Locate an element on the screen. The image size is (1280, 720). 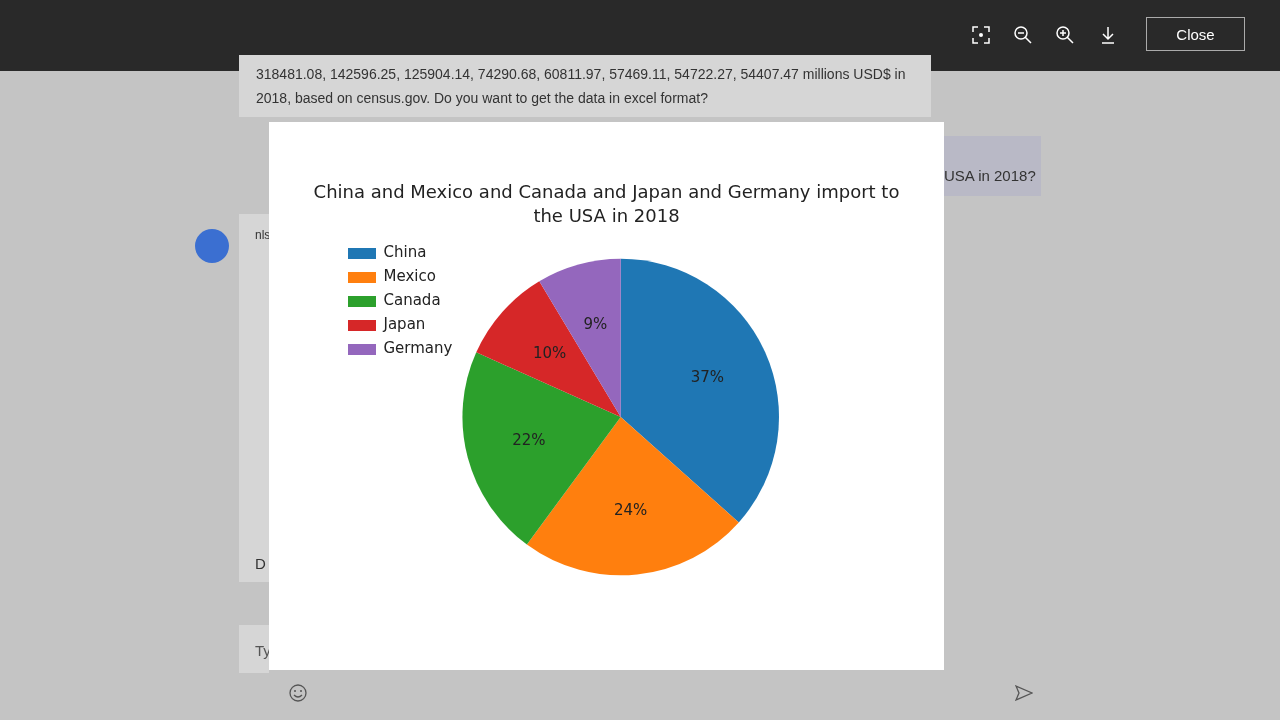
data-label: 9% is located at coordinates (595, 324).